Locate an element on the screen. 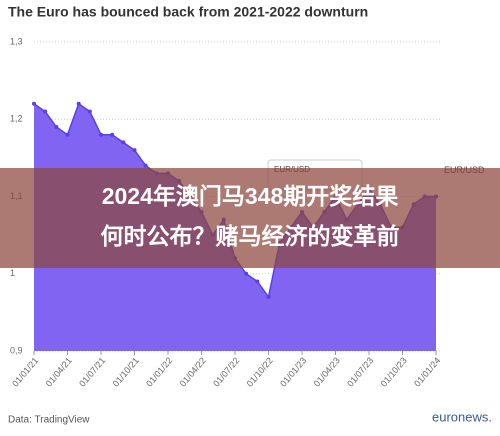 This screenshot has height=436, width=500. overlay-line: 2024年澳门马348期开奖结果 is located at coordinates (250, 196).